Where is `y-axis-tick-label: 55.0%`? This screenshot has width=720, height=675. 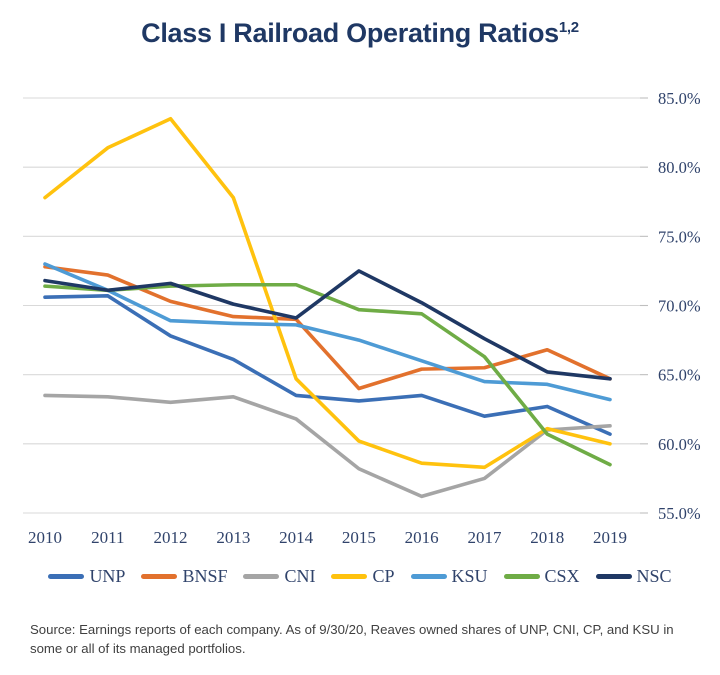
y-axis-tick-label: 55.0% is located at coordinates (679, 513).